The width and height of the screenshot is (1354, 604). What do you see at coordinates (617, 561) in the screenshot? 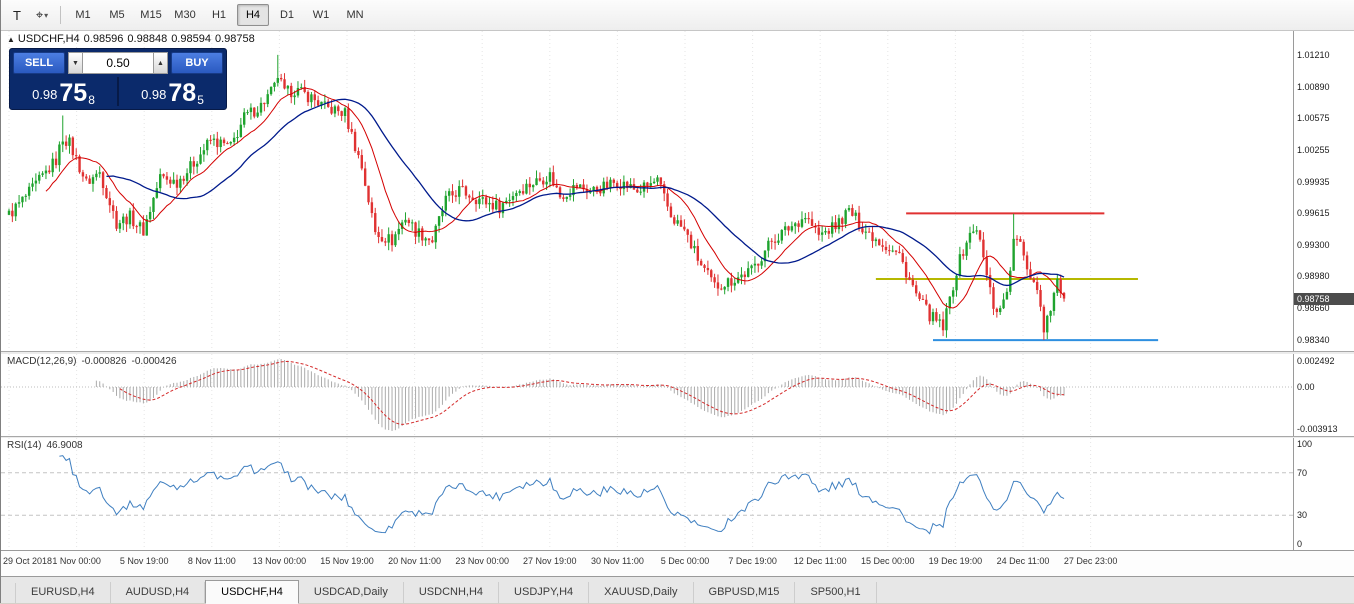
I see `time-label: 30 Nov 11:00` at bounding box center [617, 561].